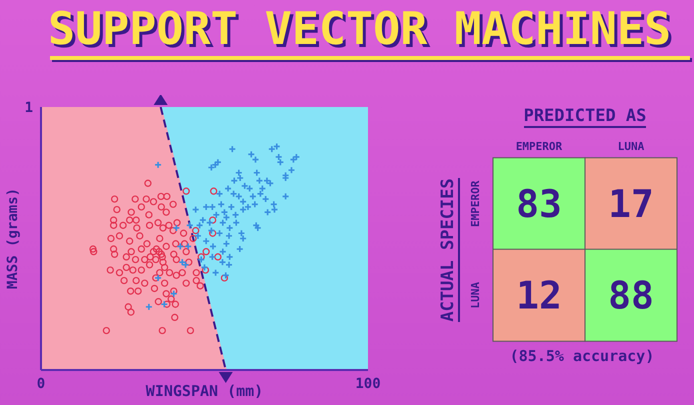  What do you see at coordinates (585, 117) in the screenshot?
I see `x-axis-title: PREDICTED AS` at bounding box center [585, 117].